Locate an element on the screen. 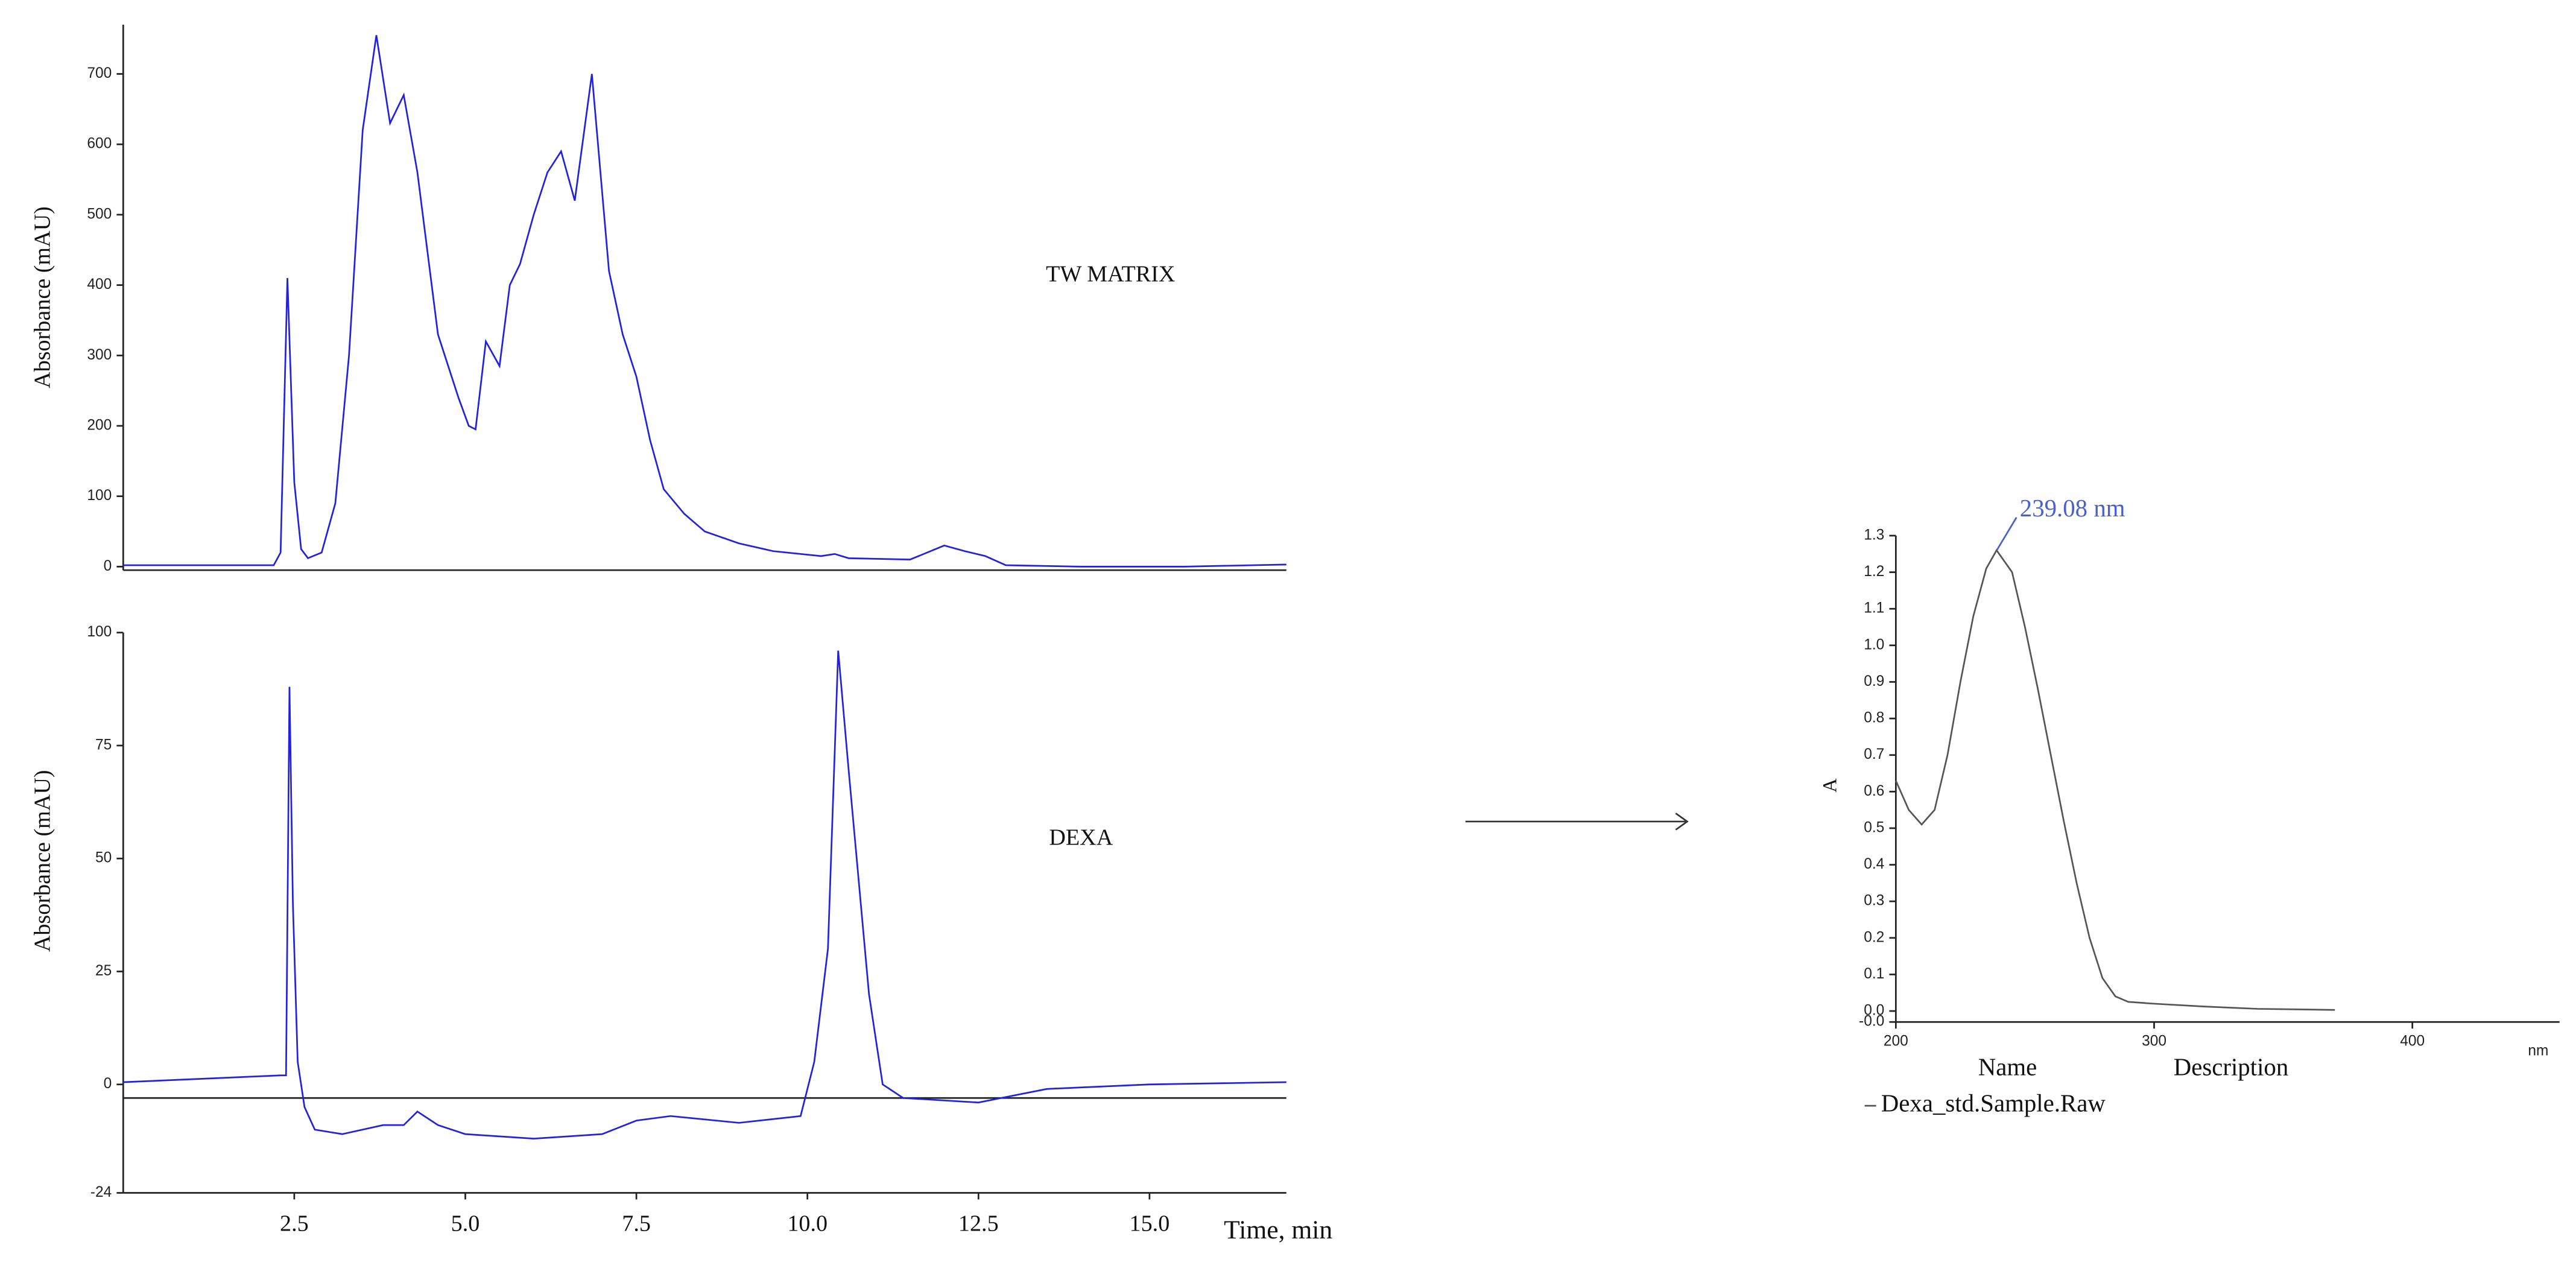  y-tick-label: 50 is located at coordinates (103, 858).